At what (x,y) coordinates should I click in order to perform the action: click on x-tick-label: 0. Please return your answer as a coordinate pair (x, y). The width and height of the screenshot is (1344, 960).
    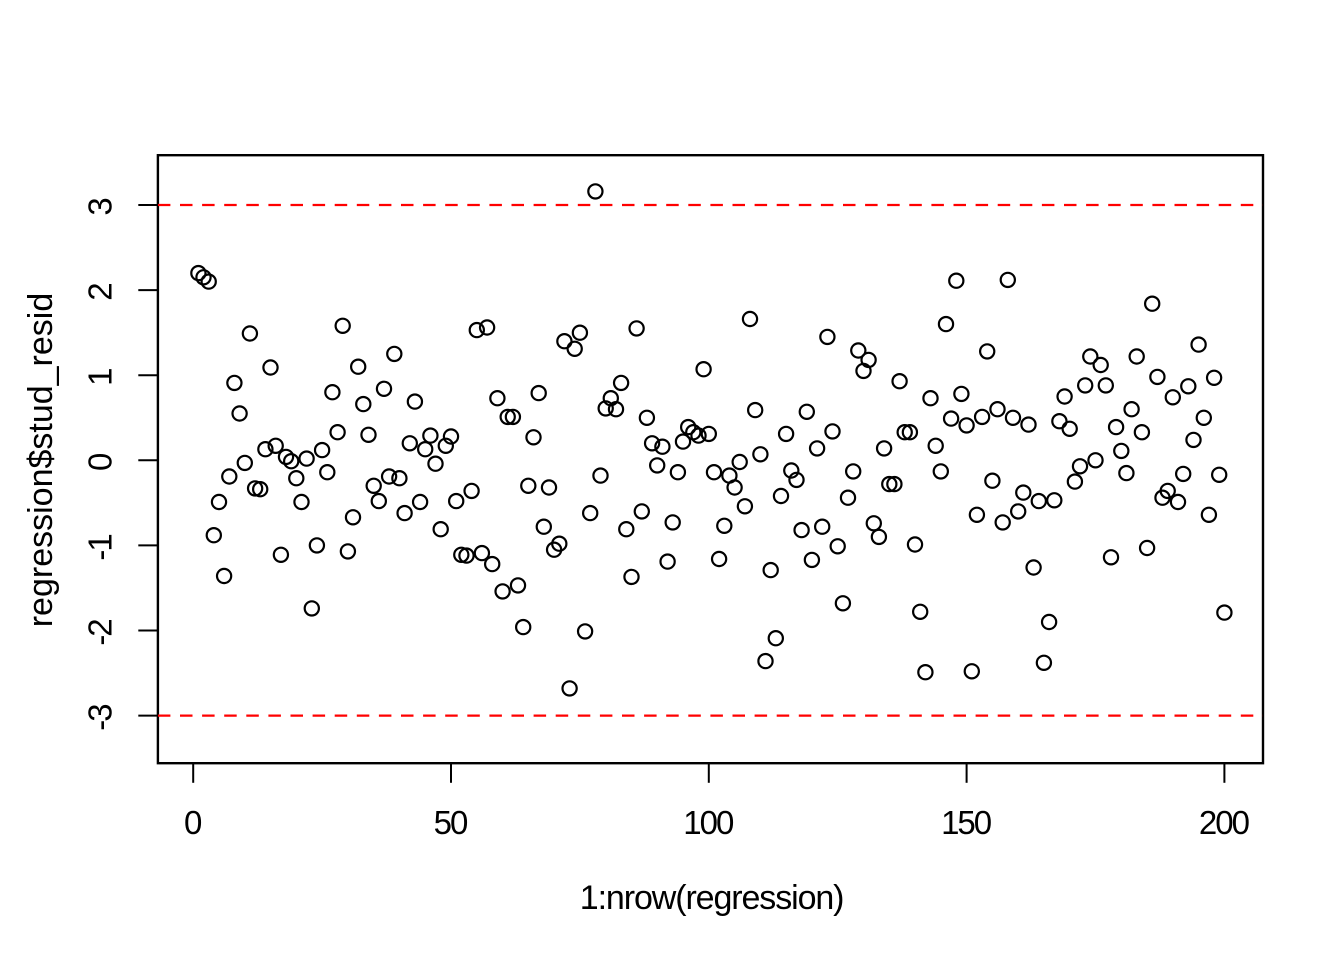
    Looking at the image, I should click on (193, 822).